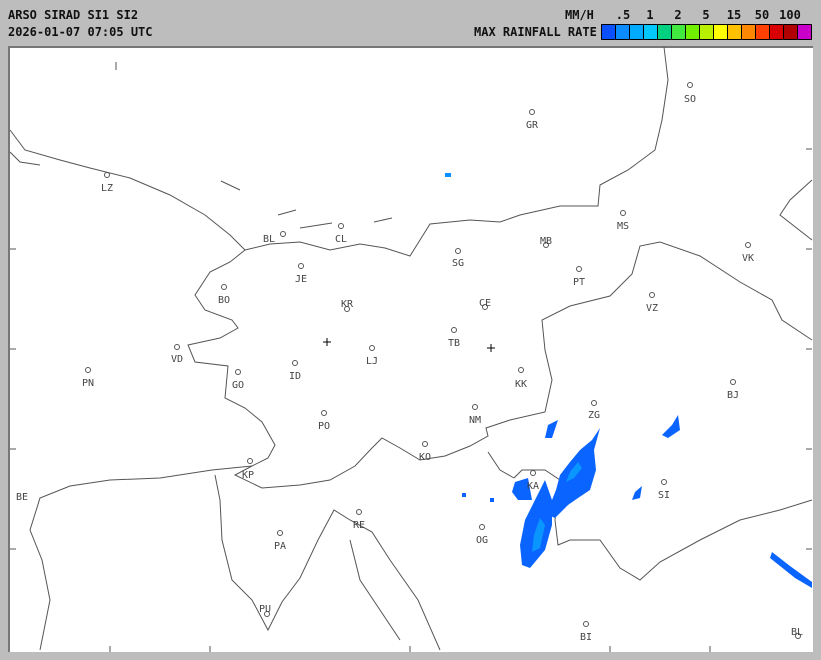  What do you see at coordinates (734, 15) in the screenshot?
I see `legend-tick: 15` at bounding box center [734, 15].